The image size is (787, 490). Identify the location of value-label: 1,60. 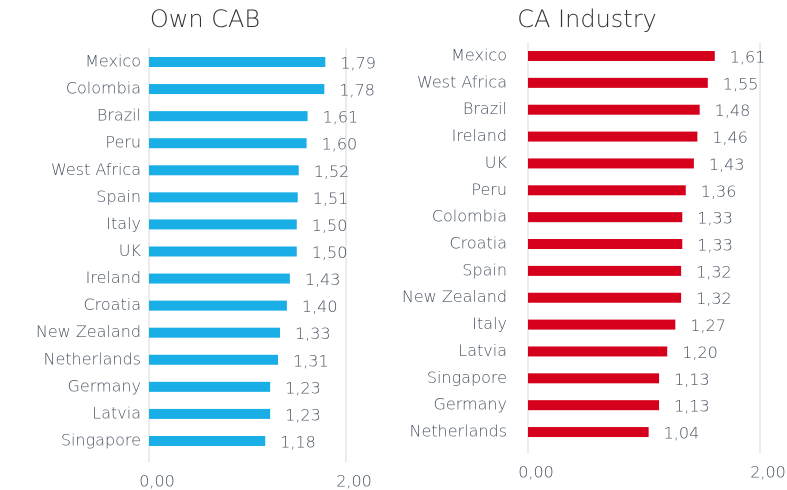
(340, 144).